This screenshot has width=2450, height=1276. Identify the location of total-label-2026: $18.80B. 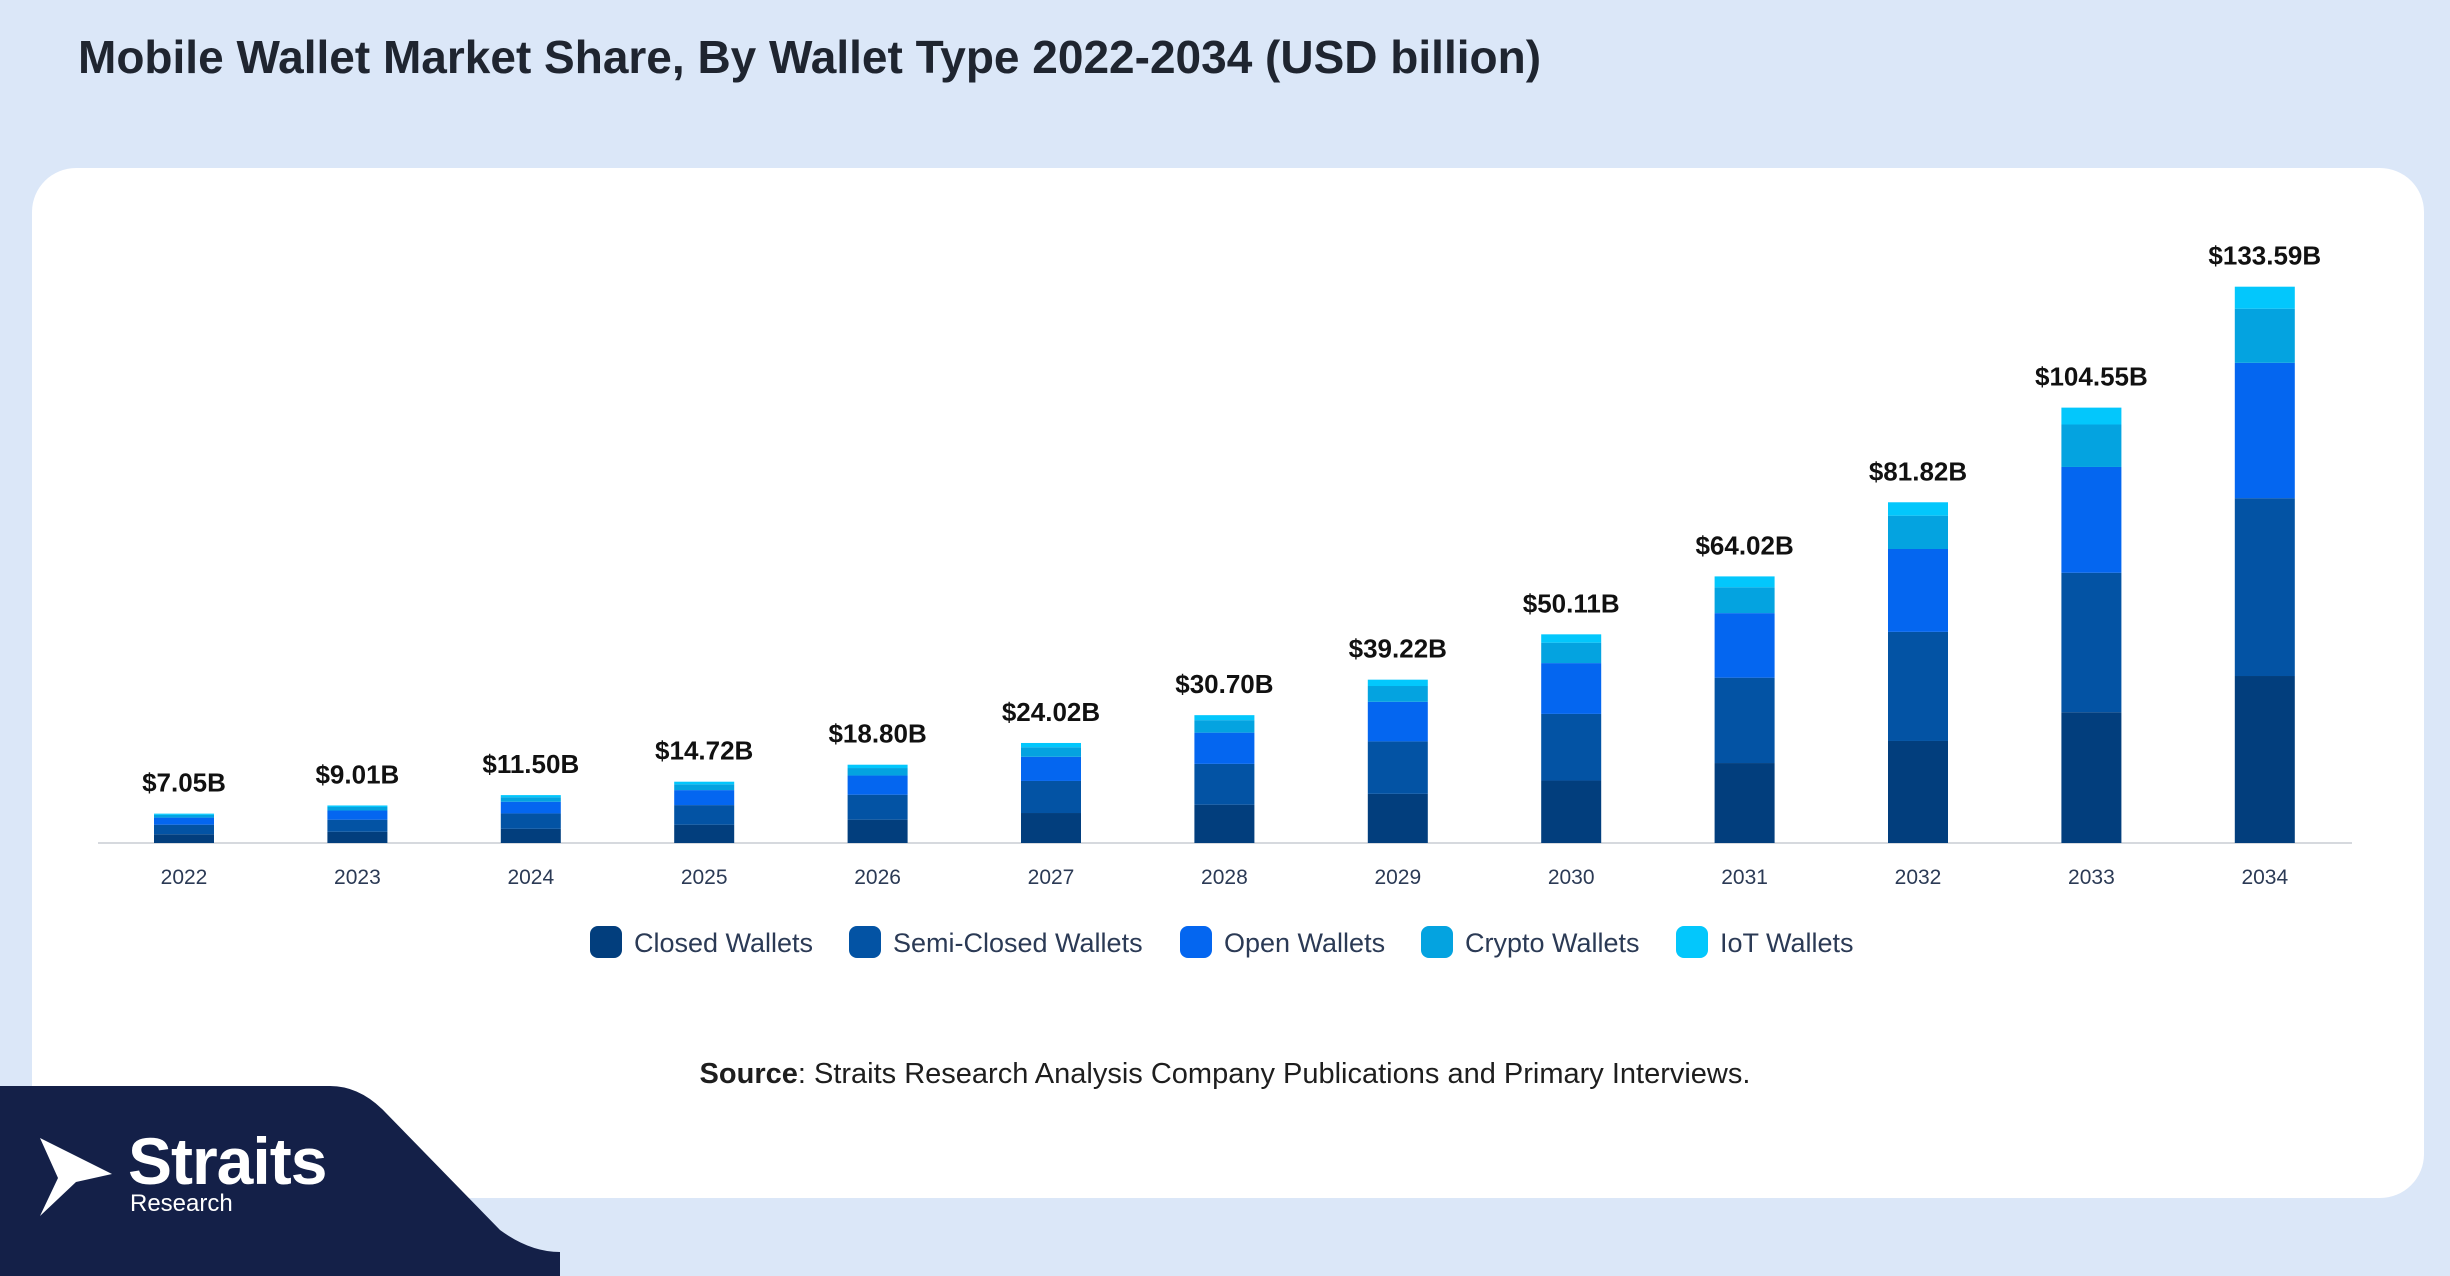
(877, 734).